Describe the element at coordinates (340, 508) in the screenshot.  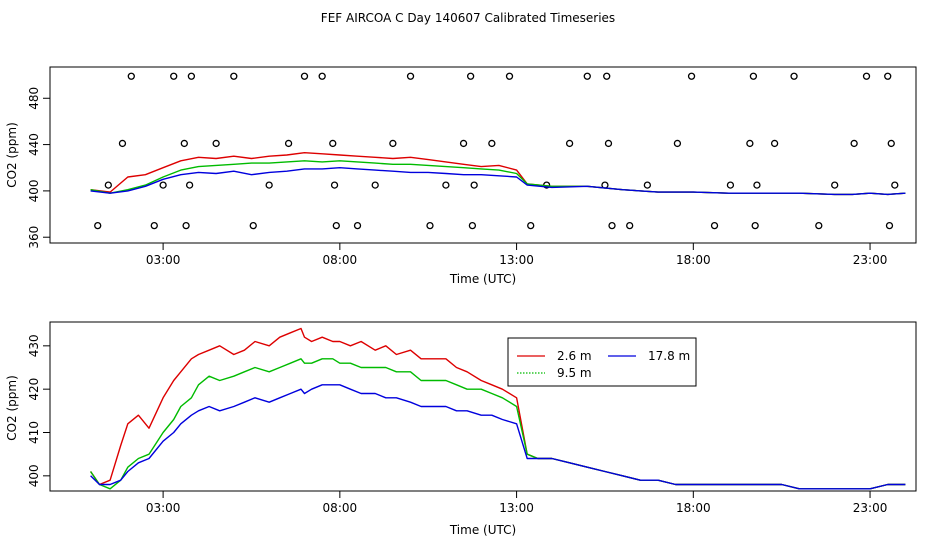
I see `bottom-x-tick-label: 08:00` at that location.